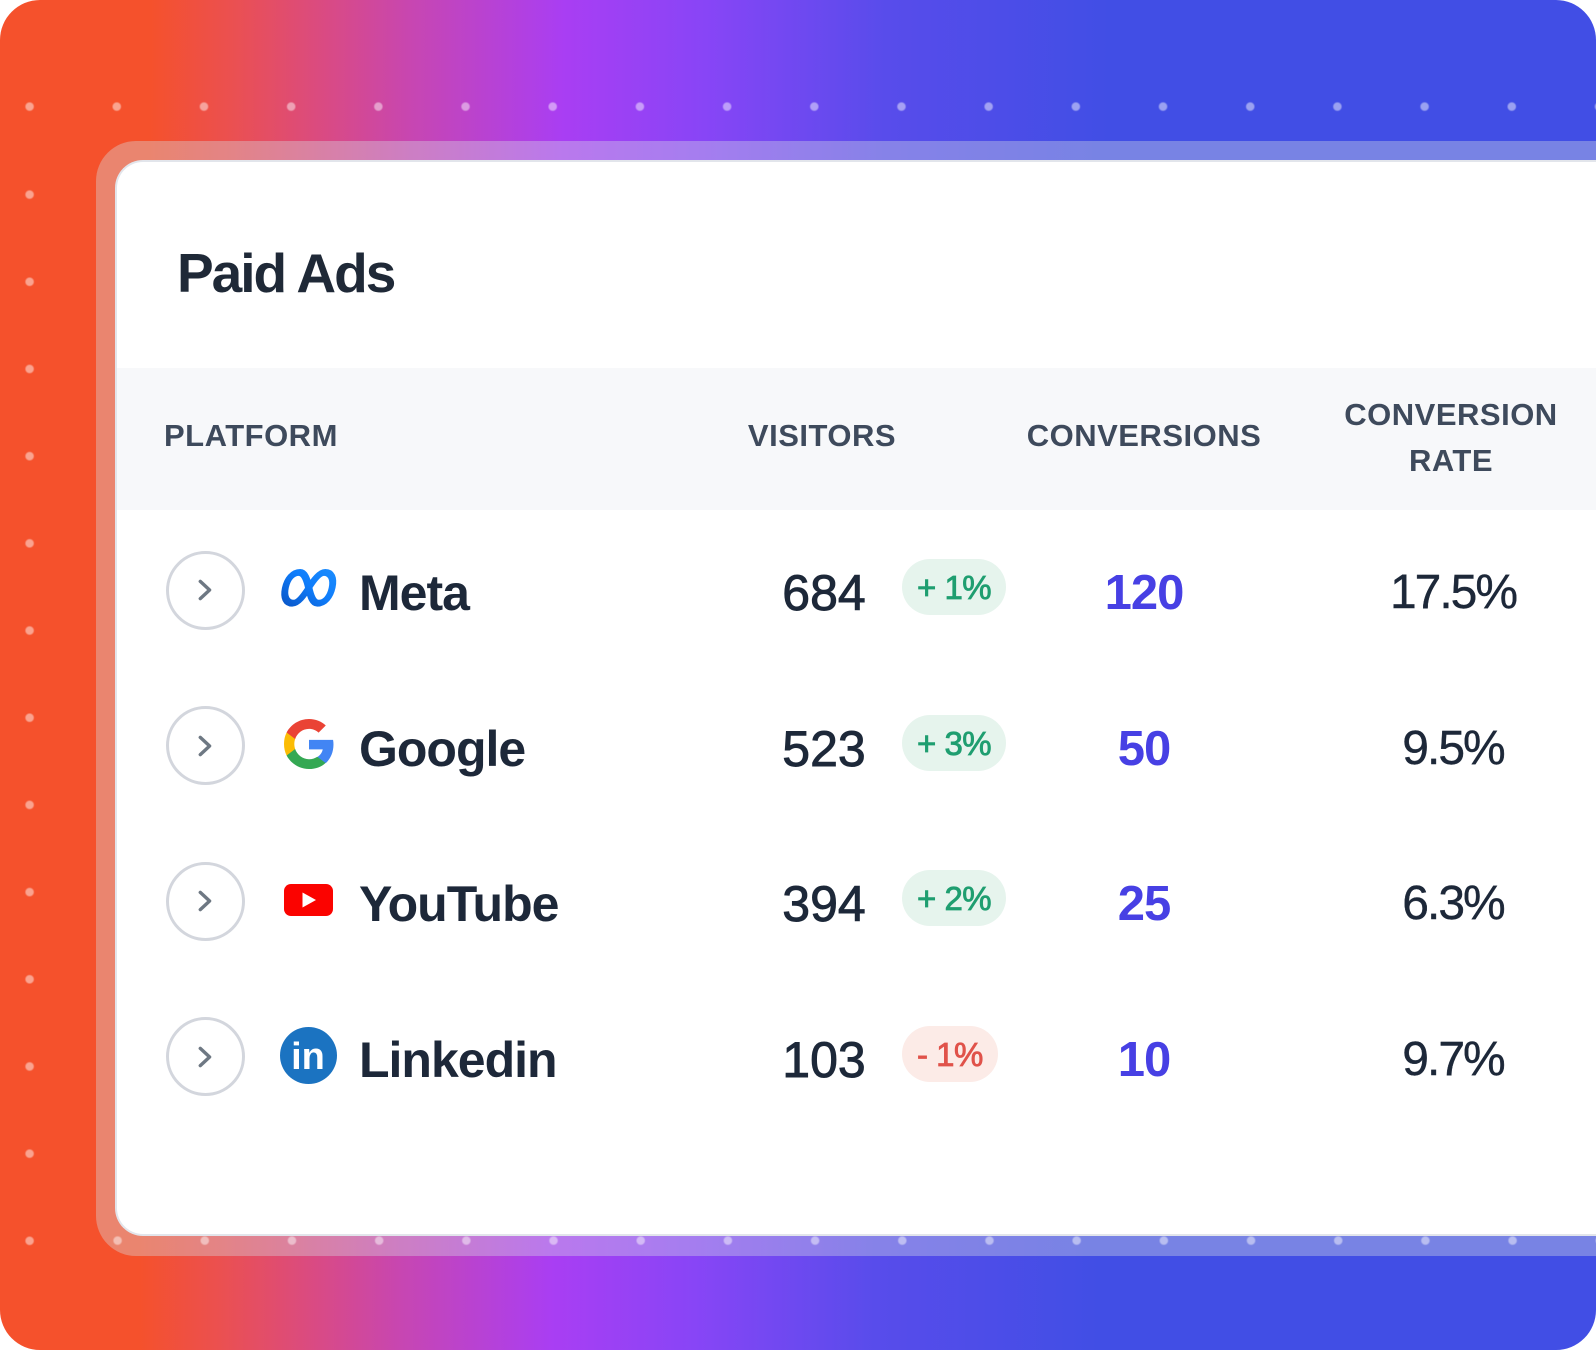  I want to click on svg-text: in, so click(308, 1057).